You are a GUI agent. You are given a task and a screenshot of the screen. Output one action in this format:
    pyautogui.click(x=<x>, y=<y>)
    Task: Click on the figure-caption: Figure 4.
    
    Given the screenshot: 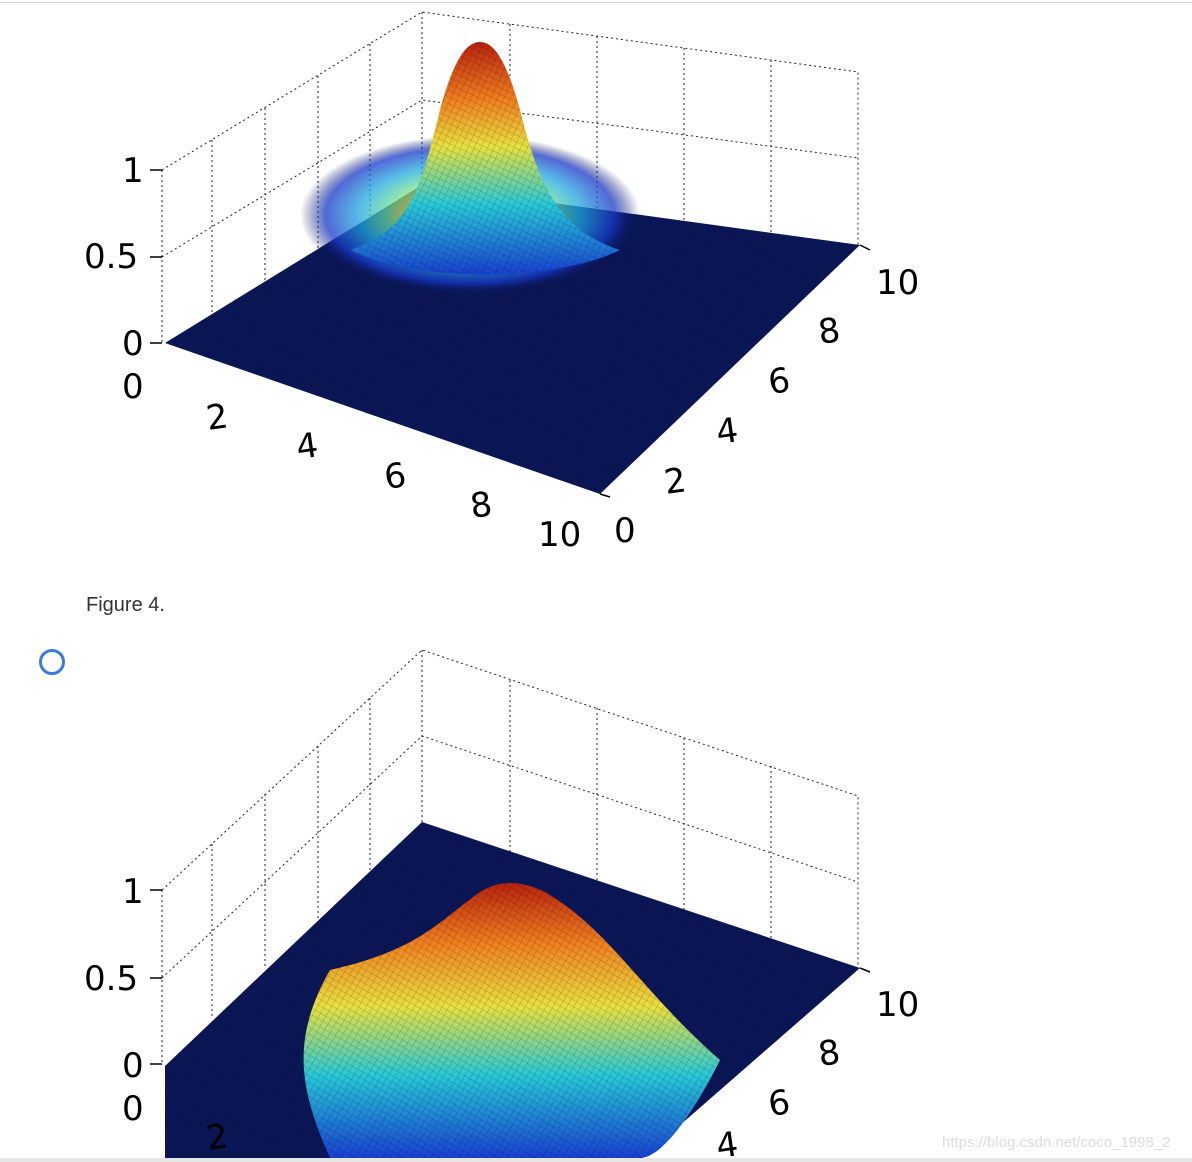 What is the action you would take?
    pyautogui.click(x=125, y=605)
    